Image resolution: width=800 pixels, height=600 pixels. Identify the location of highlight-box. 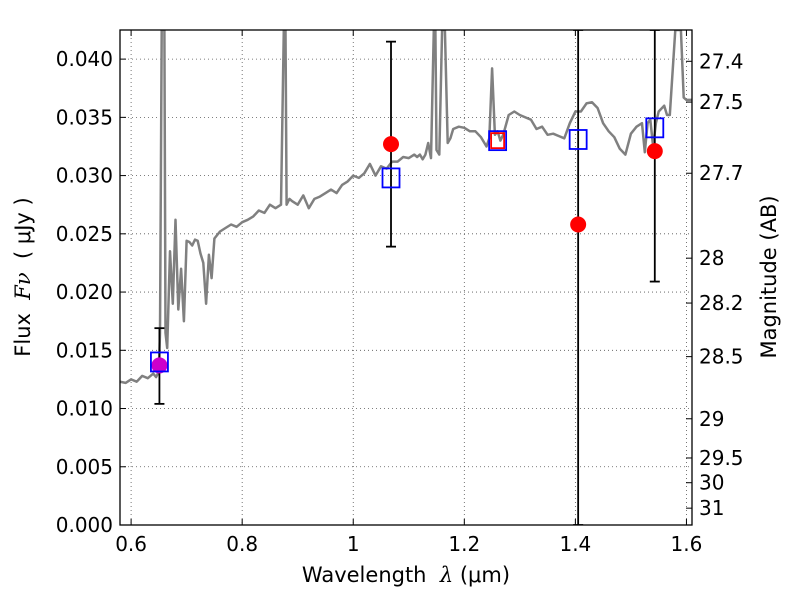
(498, 141).